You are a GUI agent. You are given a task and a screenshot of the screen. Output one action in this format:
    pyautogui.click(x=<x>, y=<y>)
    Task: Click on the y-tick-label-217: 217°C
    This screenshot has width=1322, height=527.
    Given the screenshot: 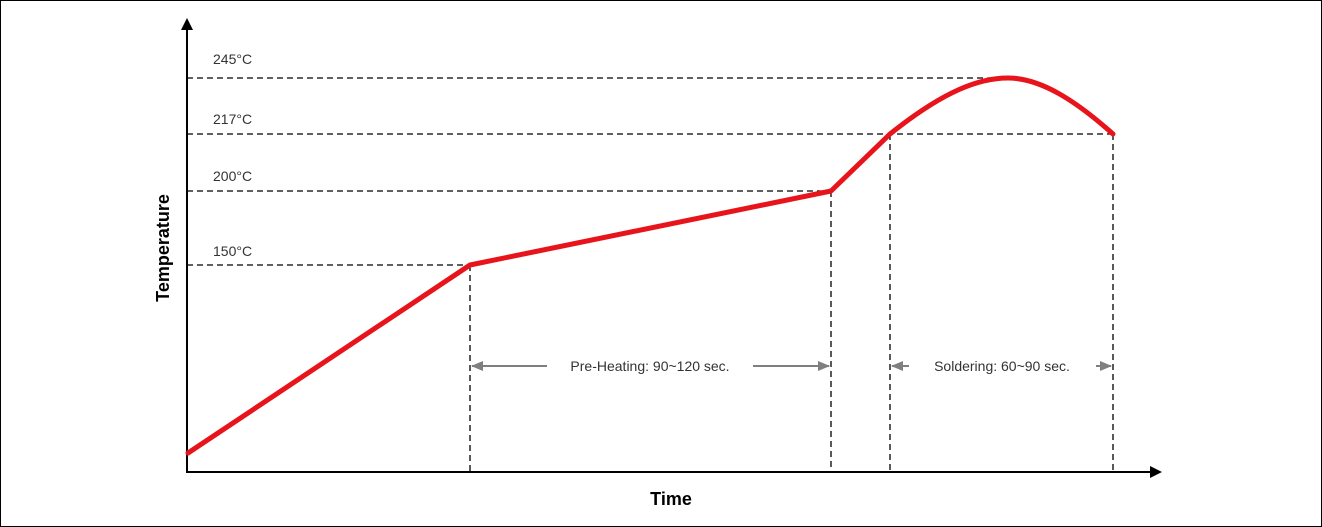 What is the action you would take?
    pyautogui.click(x=232, y=119)
    